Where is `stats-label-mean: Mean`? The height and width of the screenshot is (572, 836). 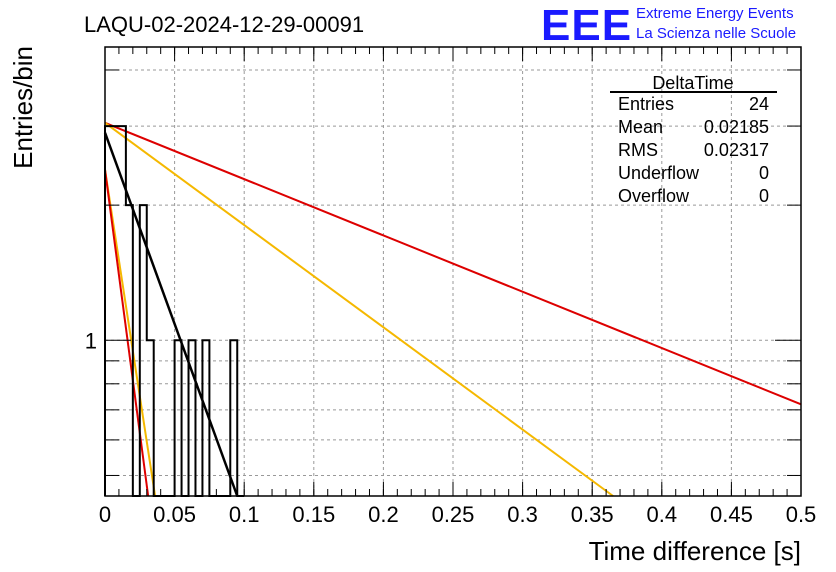 stats-label-mean: Mean is located at coordinates (640, 127).